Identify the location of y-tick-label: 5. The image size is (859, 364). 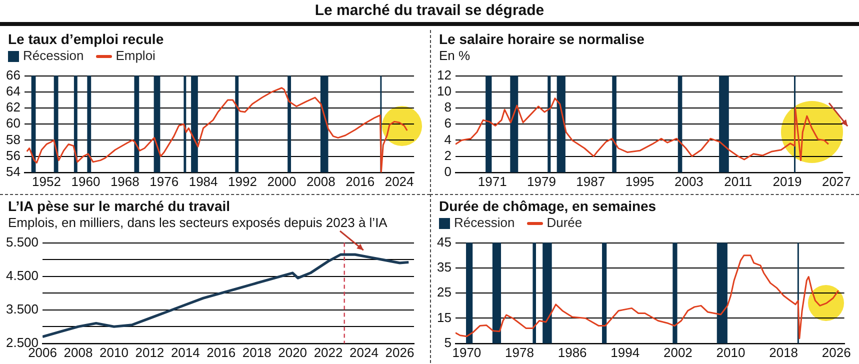
(448, 342).